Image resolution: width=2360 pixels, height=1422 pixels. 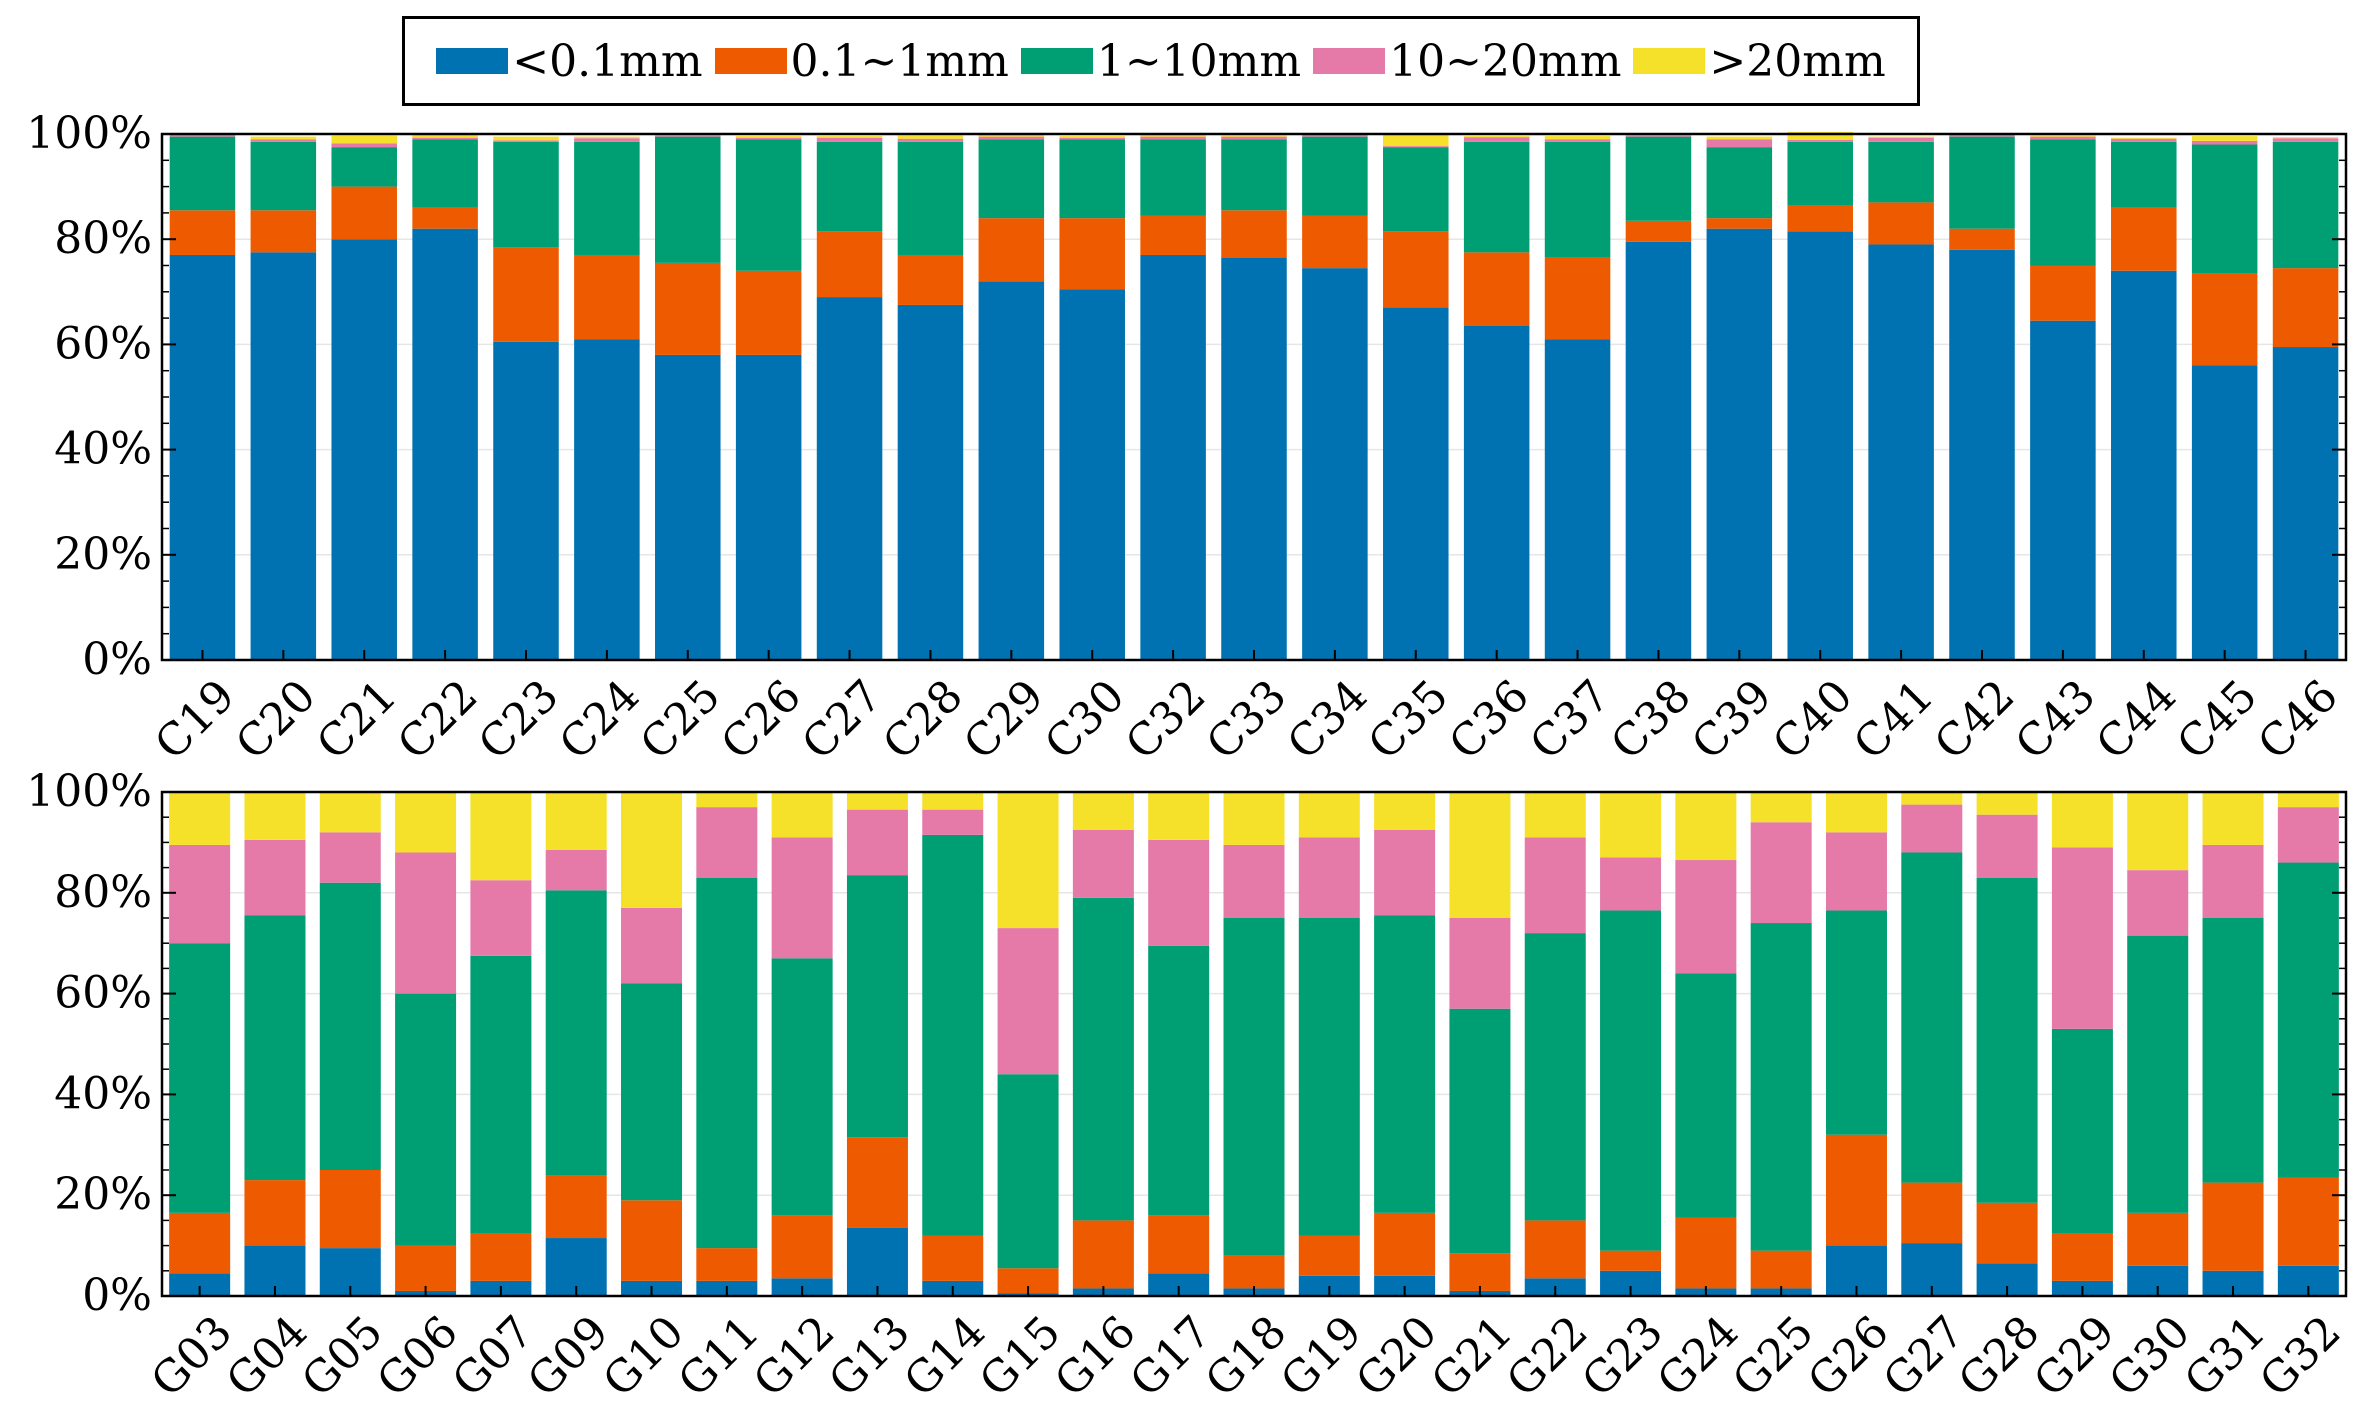 I want to click on x-tick-label: C27, so click(x=842, y=719).